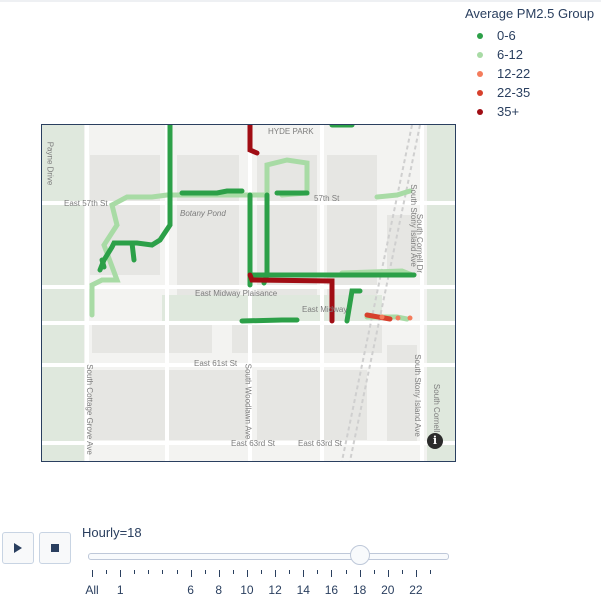 This screenshot has height=608, width=601. I want to click on slider-rail, so click(268, 556).